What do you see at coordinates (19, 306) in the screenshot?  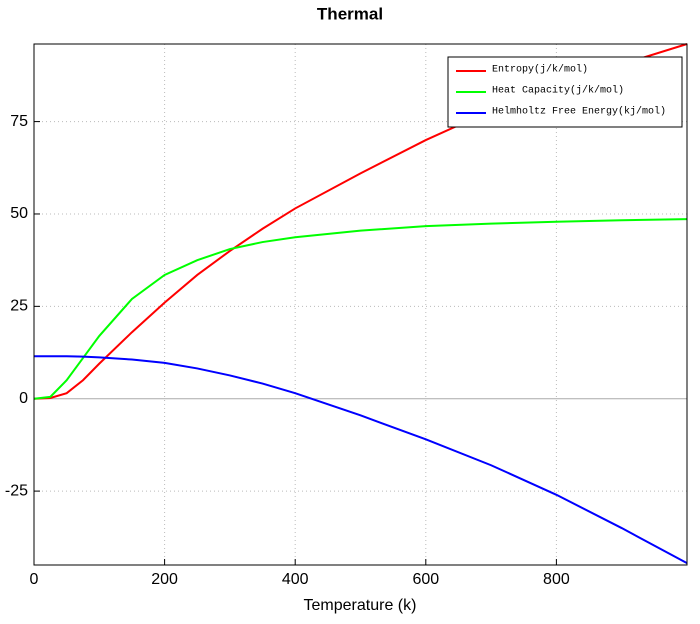 I see `y-tick-label: 25` at bounding box center [19, 306].